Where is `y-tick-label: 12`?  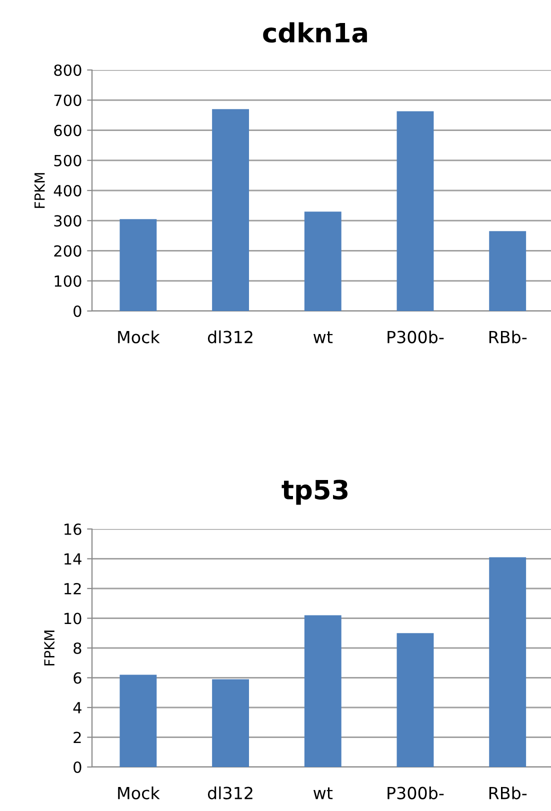 y-tick-label: 12 is located at coordinates (72, 588).